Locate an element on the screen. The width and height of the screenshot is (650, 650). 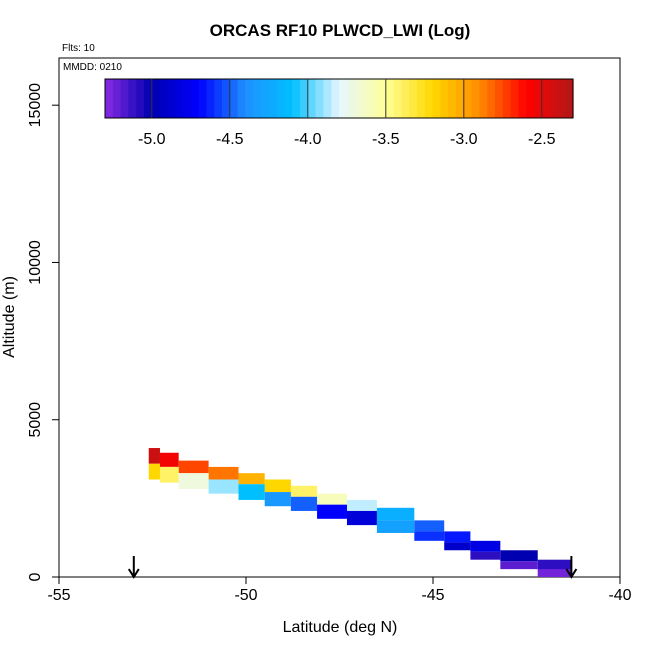
y-tick-label: 5000 is located at coordinates (35, 420).